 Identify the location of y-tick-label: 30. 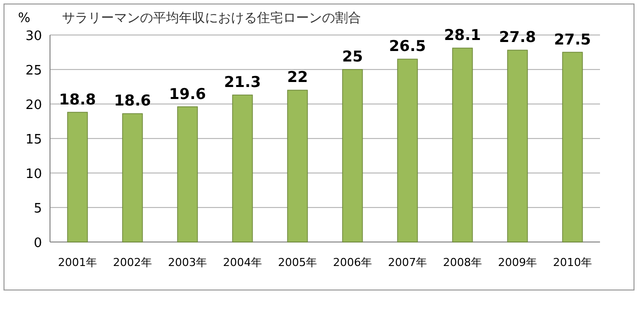
(33, 36).